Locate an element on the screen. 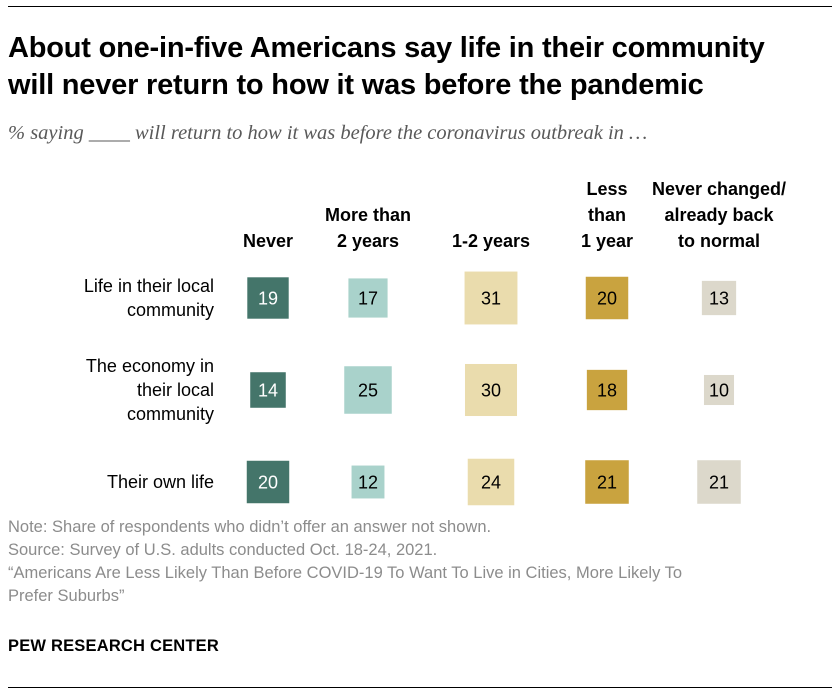 The height and width of the screenshot is (694, 840). value-label: 14 is located at coordinates (268, 391).